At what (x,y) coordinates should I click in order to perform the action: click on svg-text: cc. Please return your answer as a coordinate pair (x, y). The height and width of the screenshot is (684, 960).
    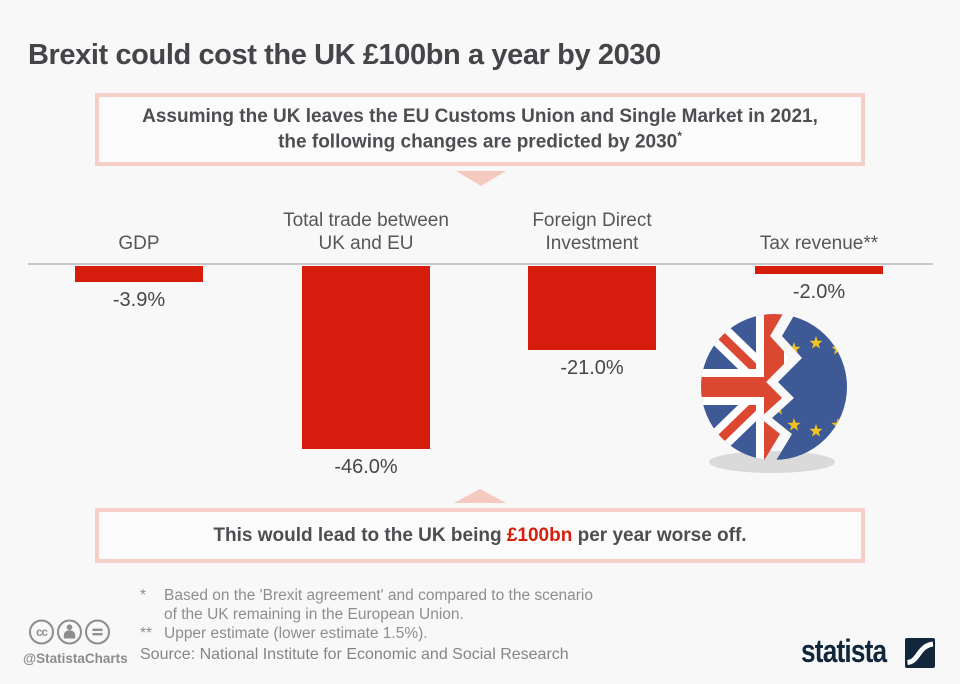
    Looking at the image, I should click on (42, 633).